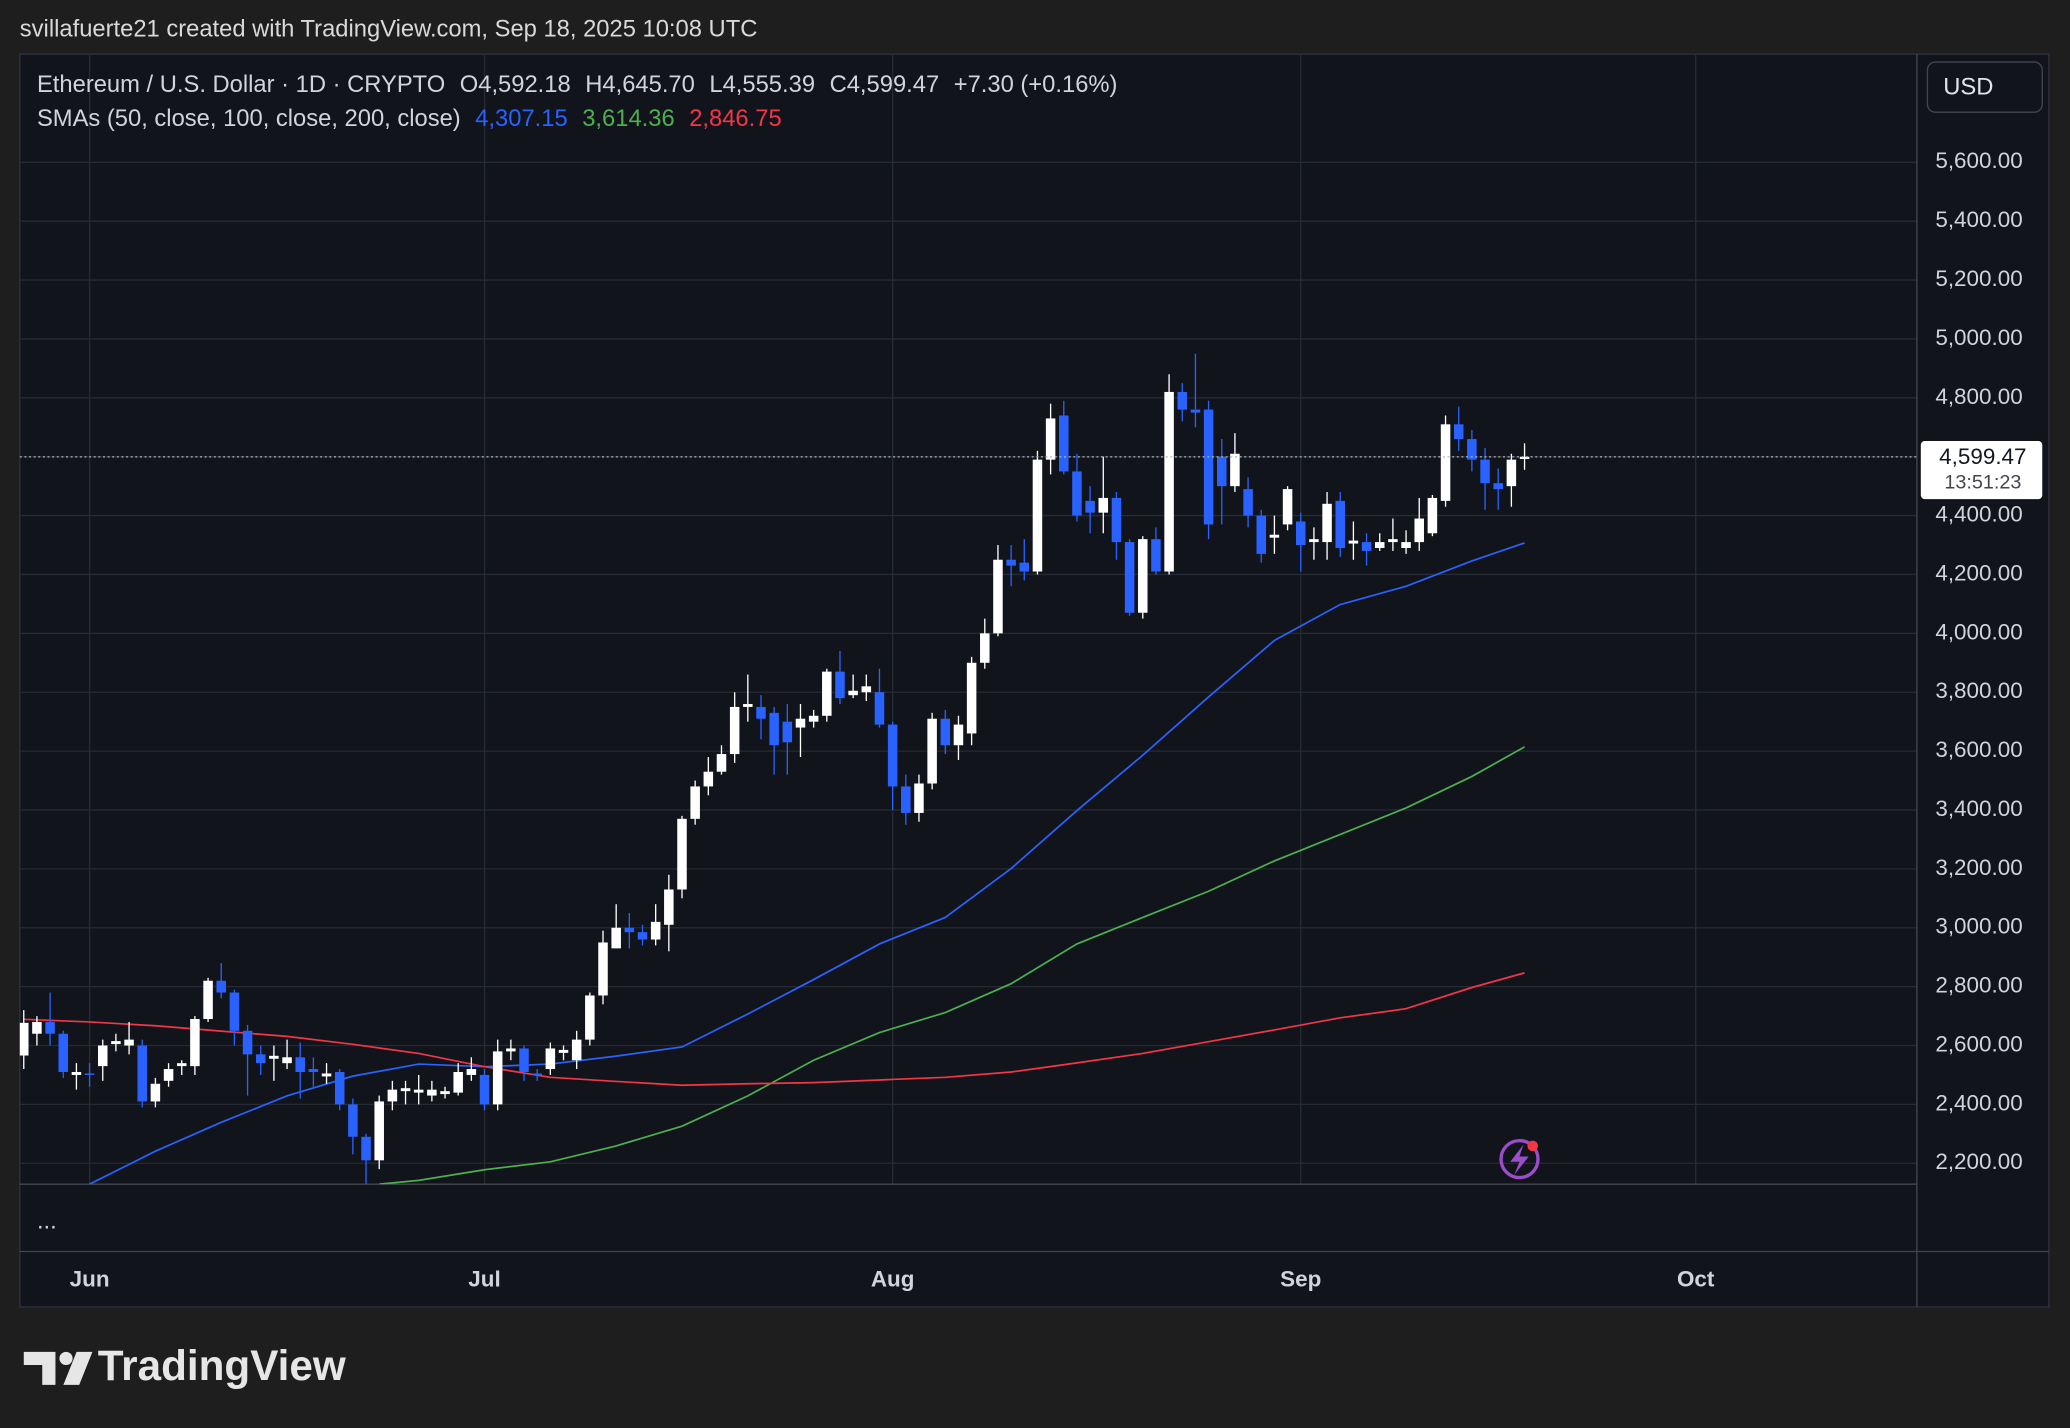  Describe the element at coordinates (648, 84) in the screenshot. I see `ohlc-value: 4,645.70` at that location.